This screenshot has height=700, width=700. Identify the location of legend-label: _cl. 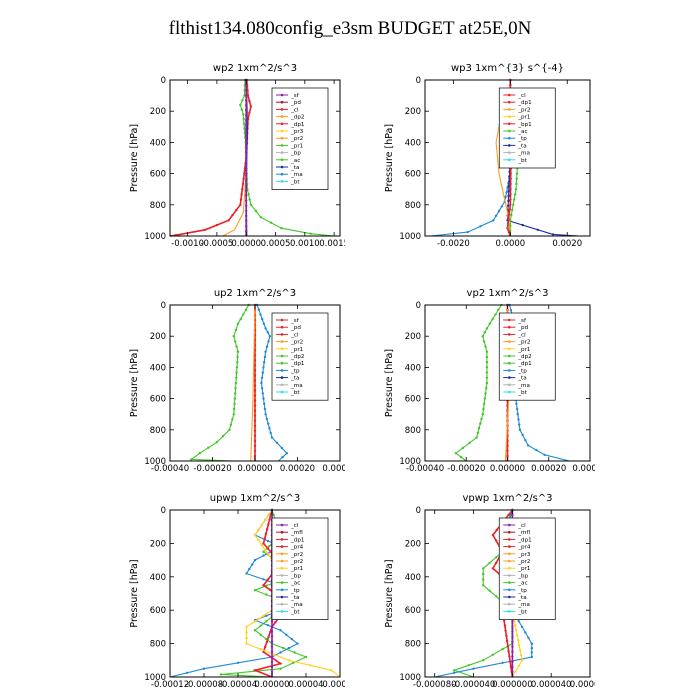
(294, 335).